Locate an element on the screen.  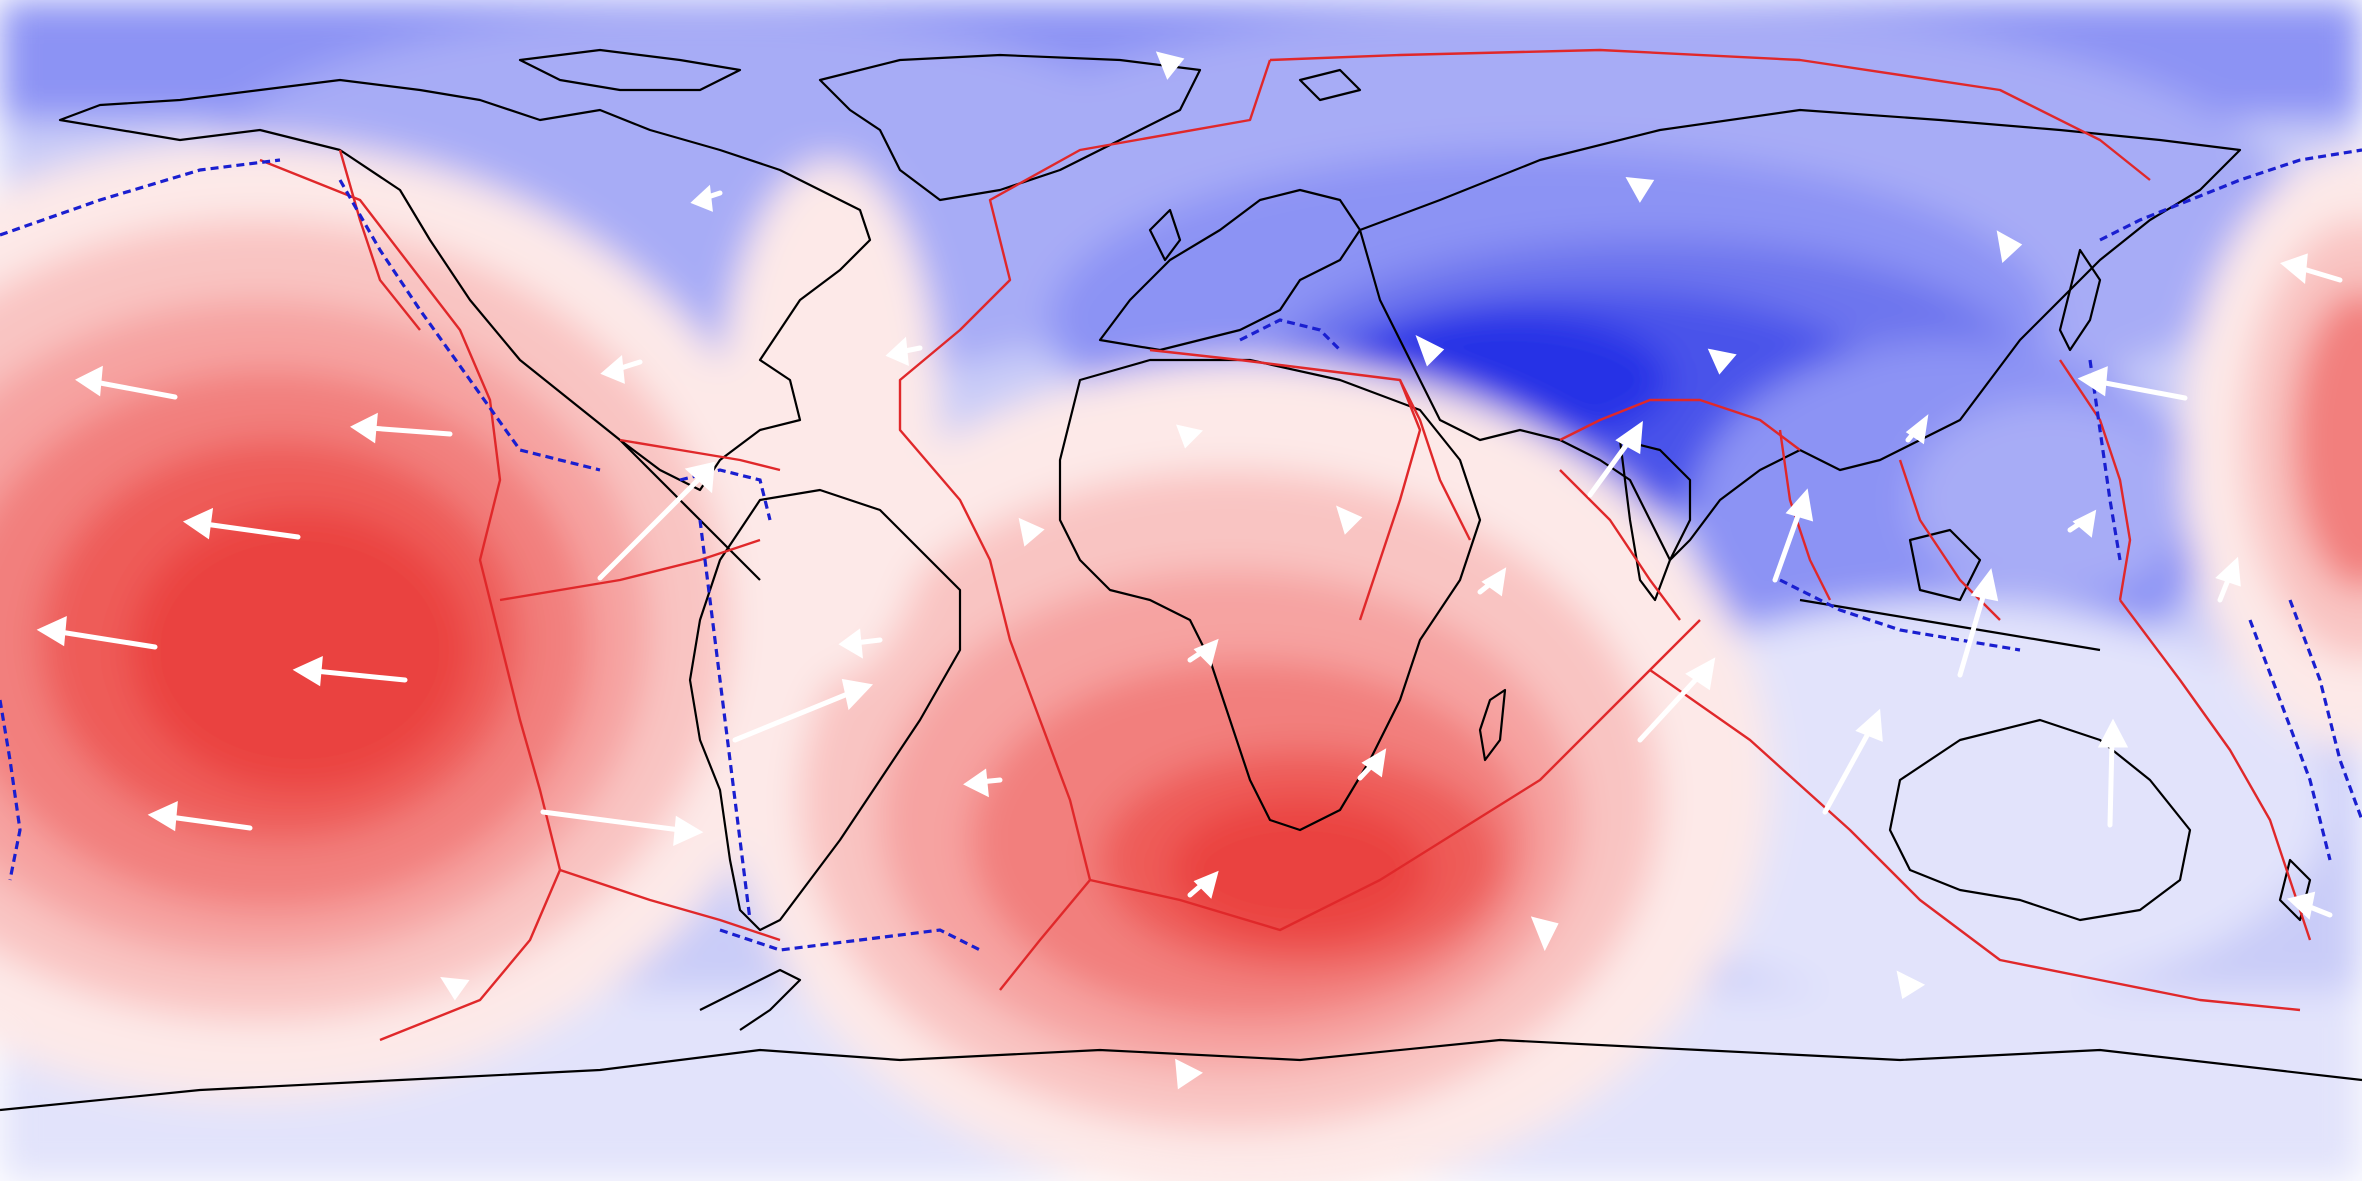
coast-north-america is located at coordinates (465, 285).